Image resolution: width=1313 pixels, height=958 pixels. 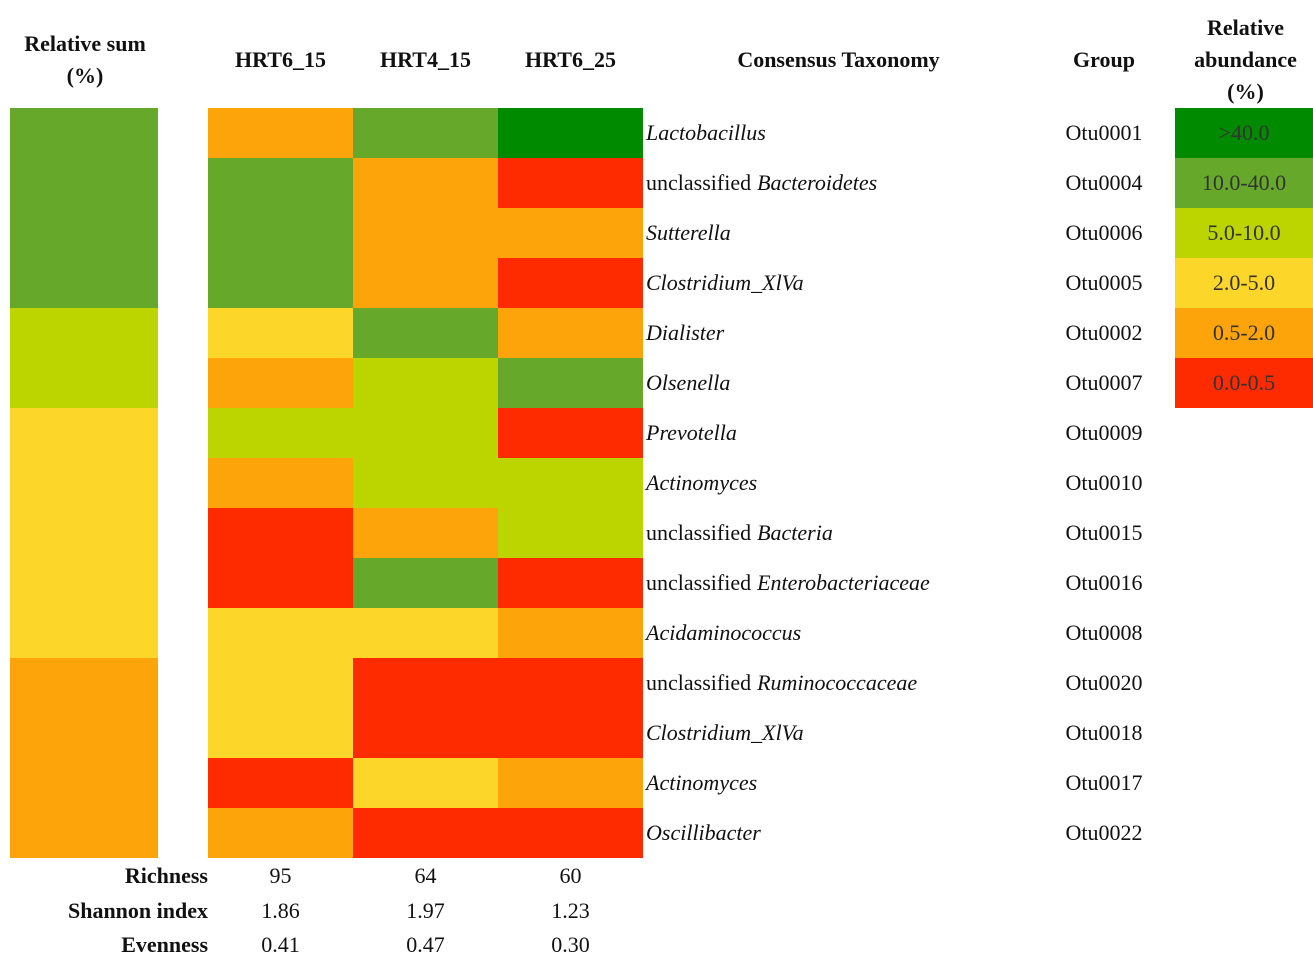 I want to click on stat-value: 60, so click(x=570, y=875).